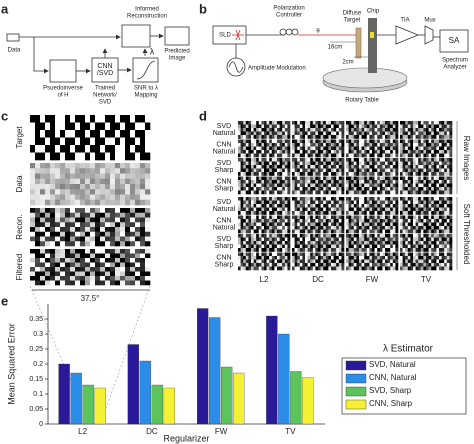  What do you see at coordinates (372, 279) in the screenshot?
I see `label: FW` at bounding box center [372, 279].